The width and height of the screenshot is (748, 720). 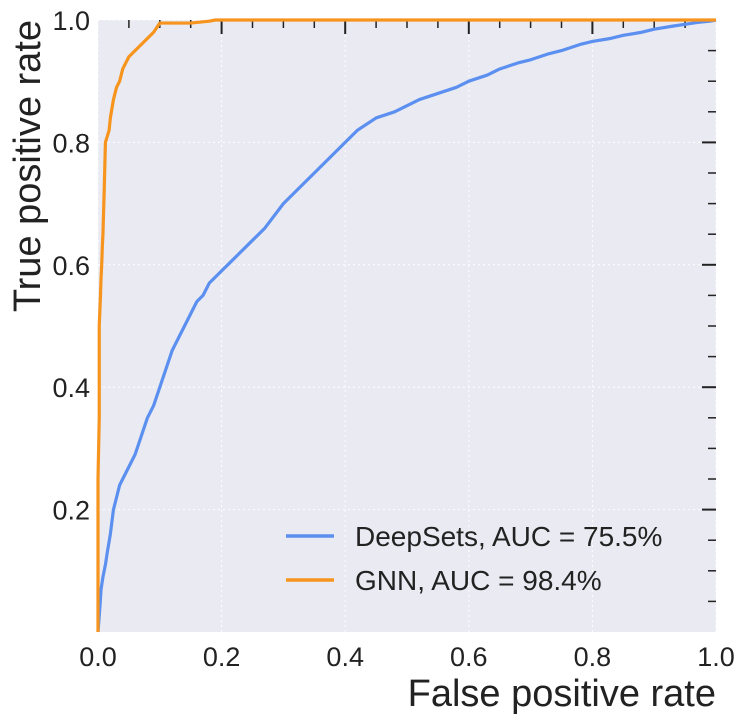 I want to click on legend-label-gnn: GNN, AUC = 98.4%, so click(x=478, y=580).